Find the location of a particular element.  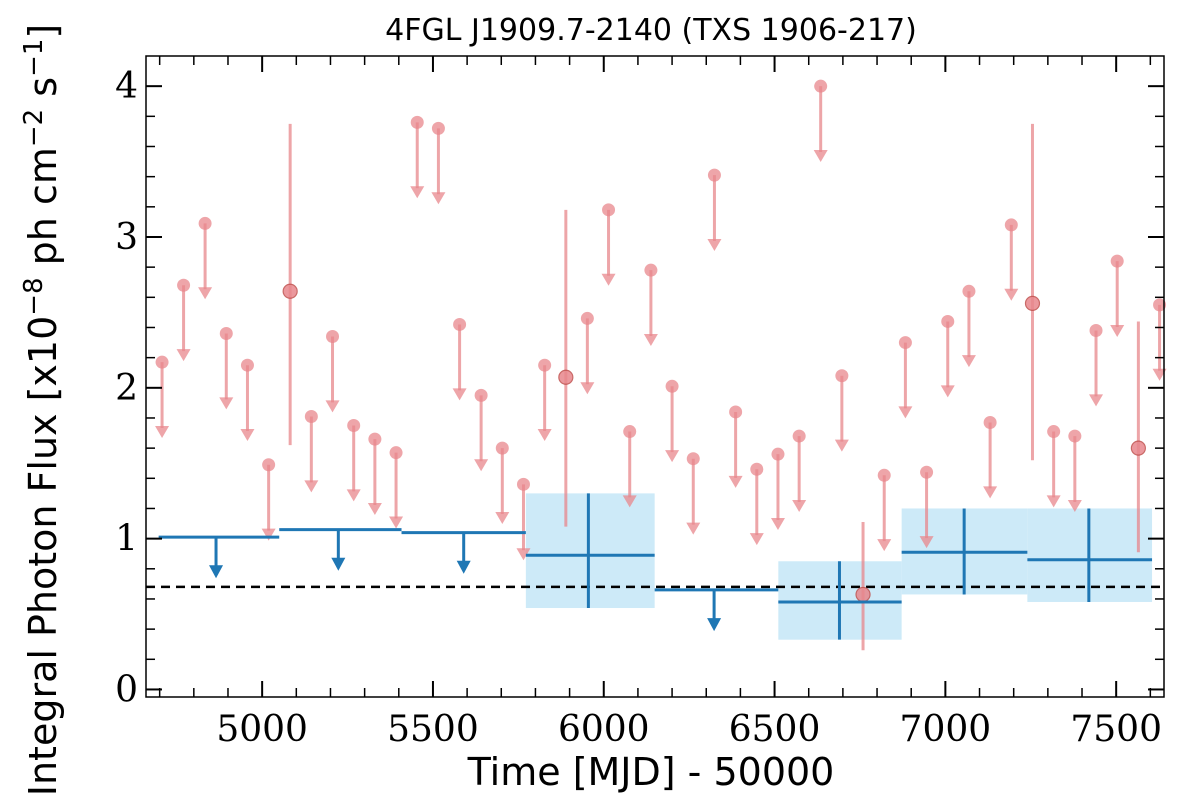

y-tick-label: 2 is located at coordinates (126, 388).